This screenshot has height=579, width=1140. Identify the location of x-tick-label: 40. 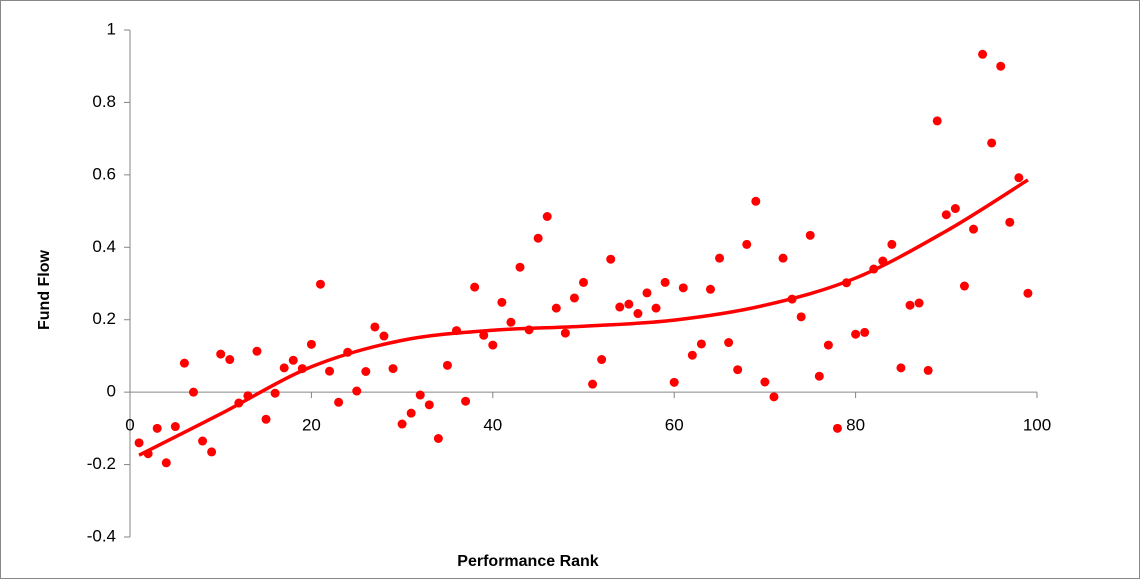
(492, 425).